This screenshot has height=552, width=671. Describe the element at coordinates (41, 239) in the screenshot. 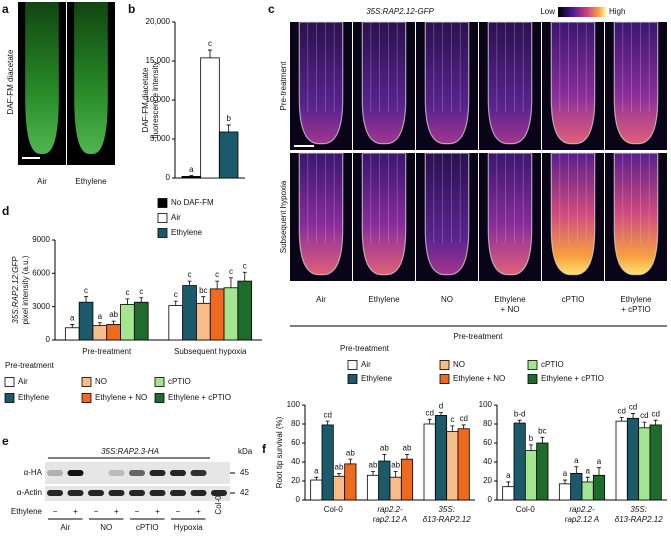

I see `y-tick-label: 9000` at that location.